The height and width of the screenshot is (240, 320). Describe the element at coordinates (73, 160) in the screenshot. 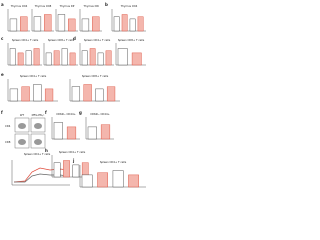

I see `panel-label: j` at that location.